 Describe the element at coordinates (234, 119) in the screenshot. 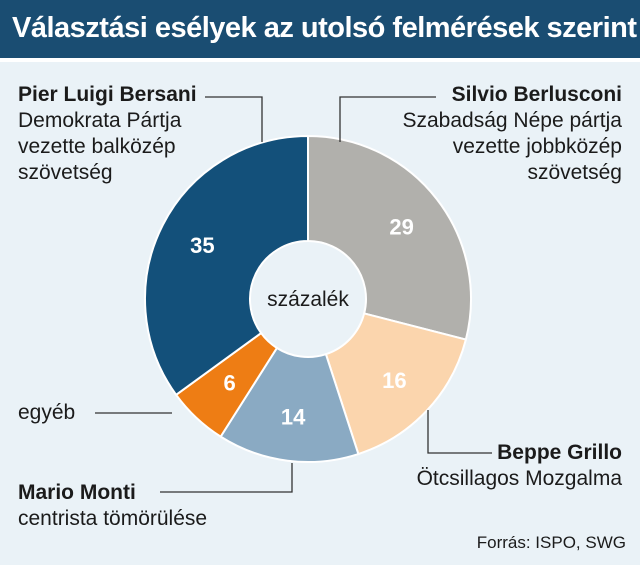

I see `leader-bersani` at that location.